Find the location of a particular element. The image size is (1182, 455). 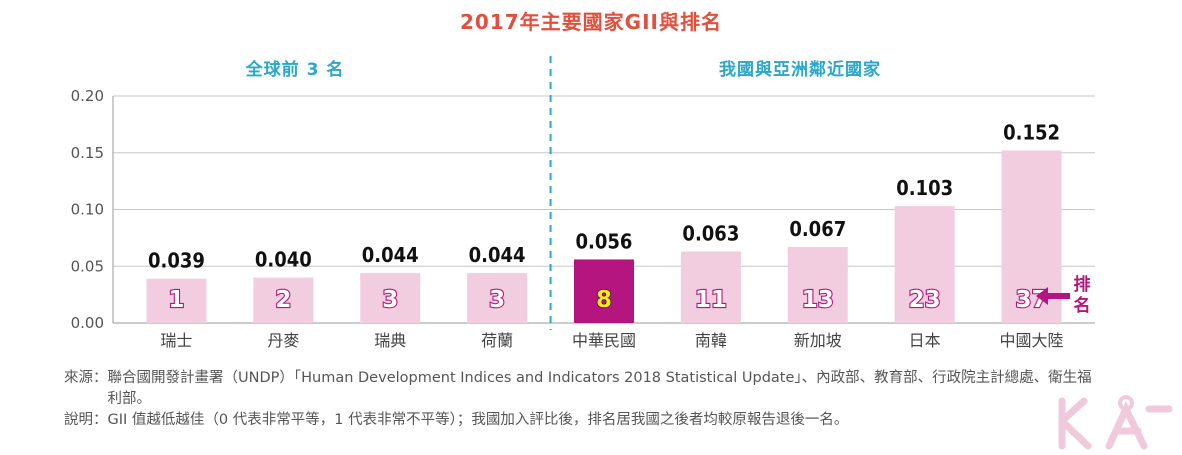

group-label-global-top3: 全球前 3 名 is located at coordinates (295, 70).